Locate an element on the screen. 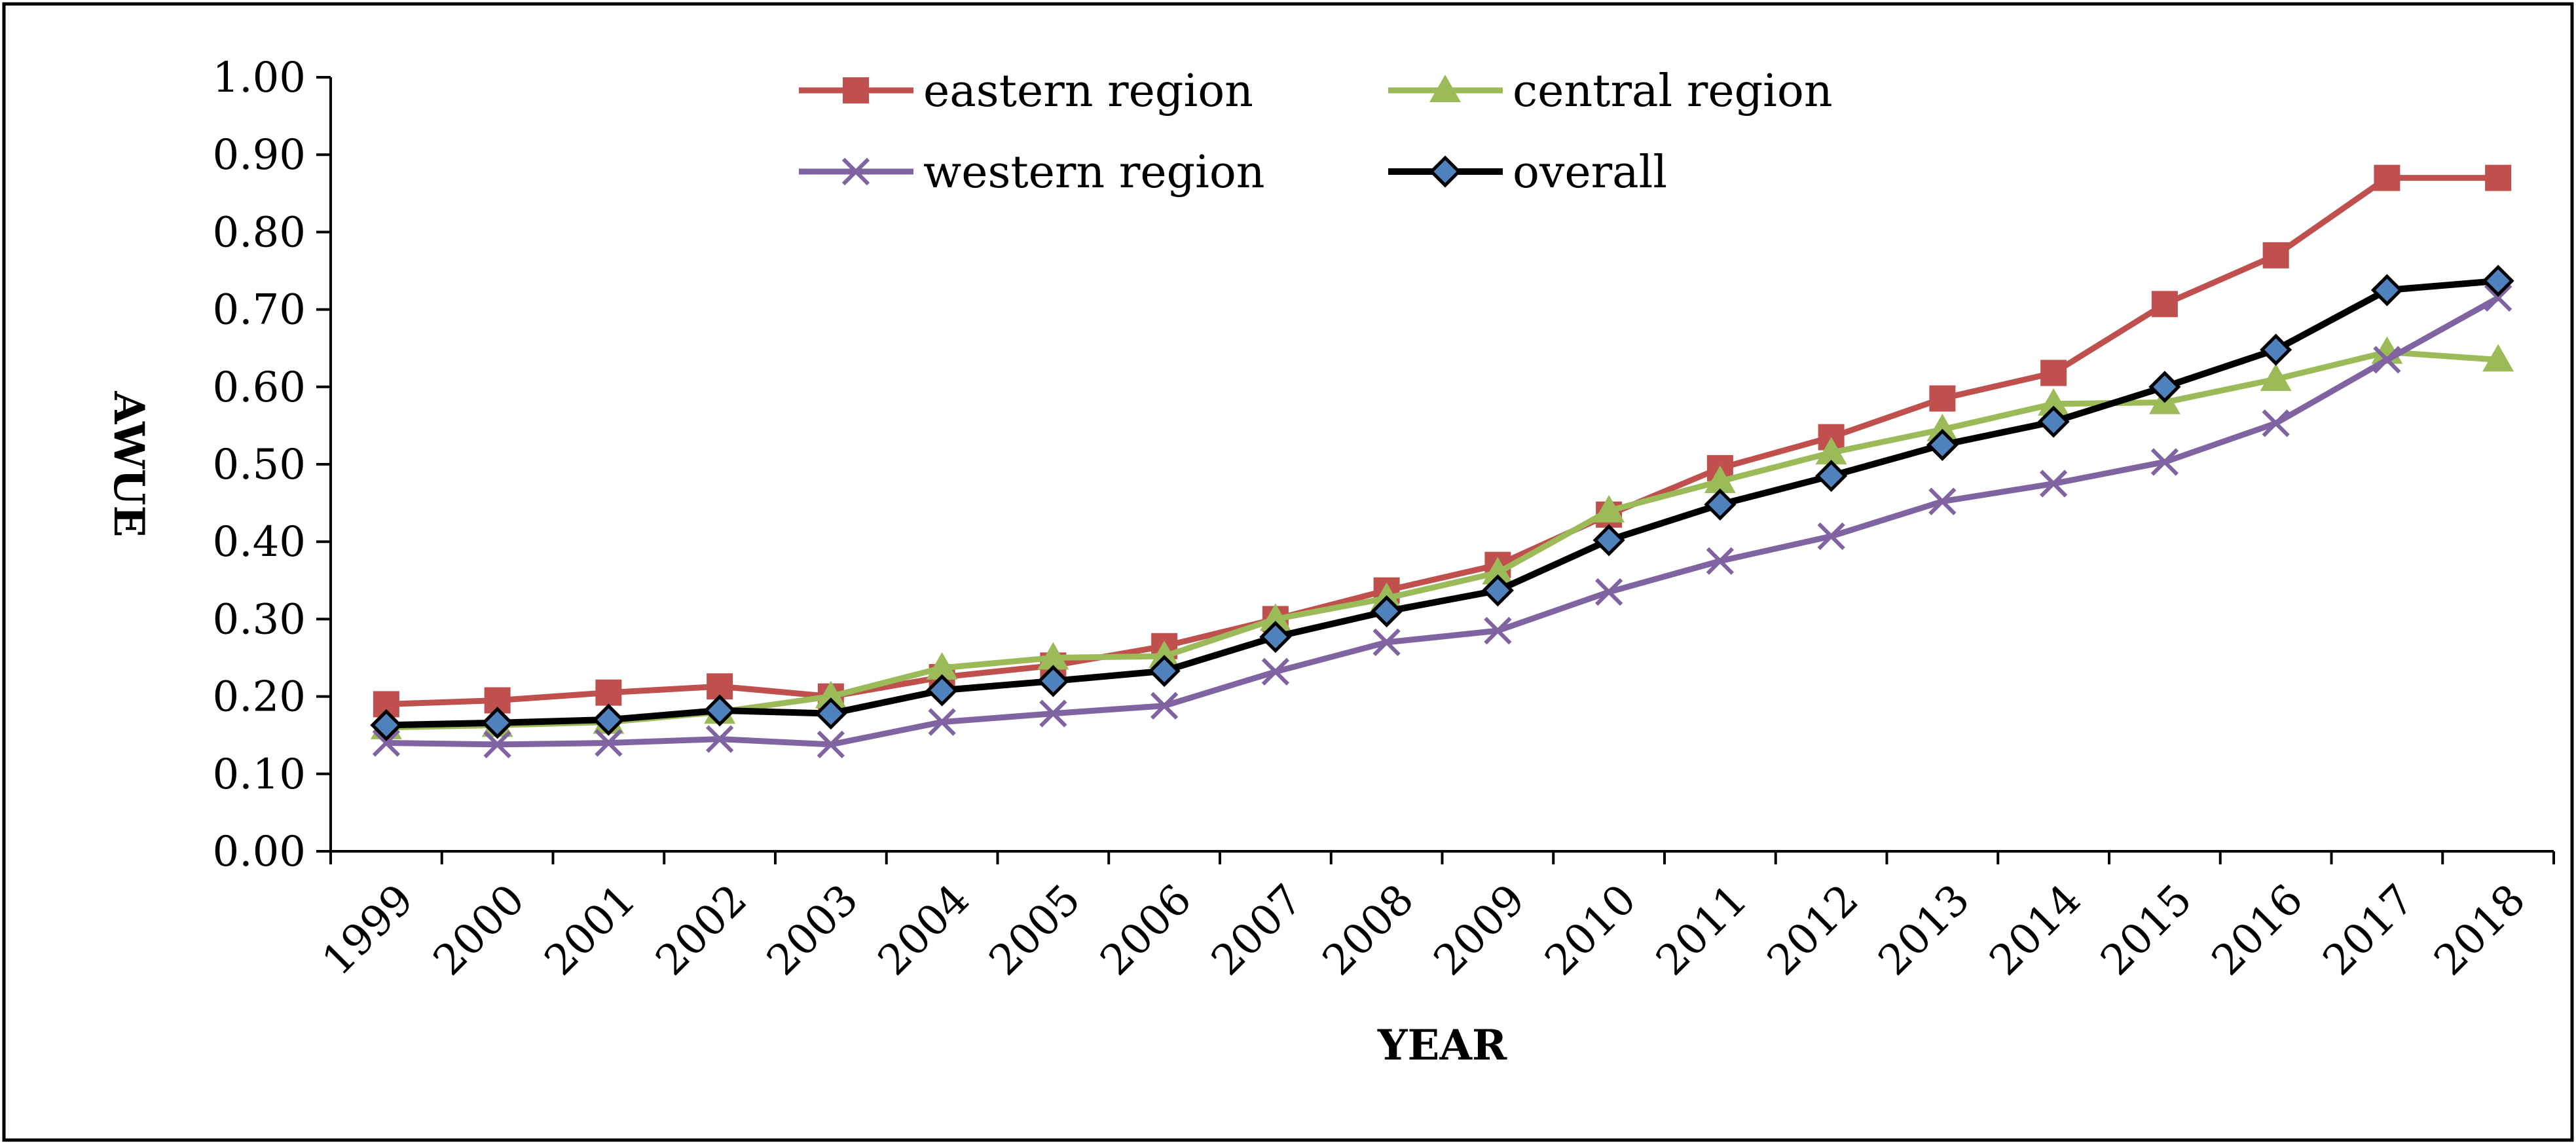 Image resolution: width=2576 pixels, height=1144 pixels. y-tick-label: 0.00 is located at coordinates (259, 852).